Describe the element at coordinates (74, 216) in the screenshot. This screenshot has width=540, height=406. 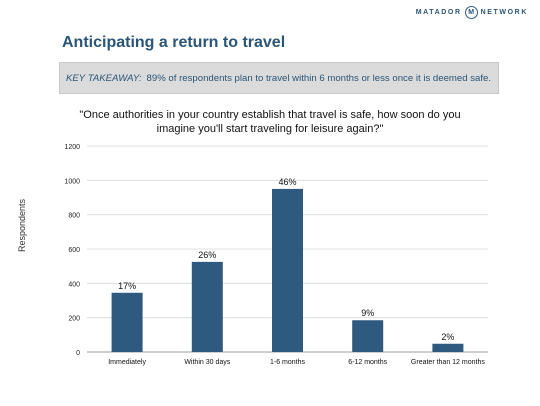
I see `y-tick-label: 800` at that location.